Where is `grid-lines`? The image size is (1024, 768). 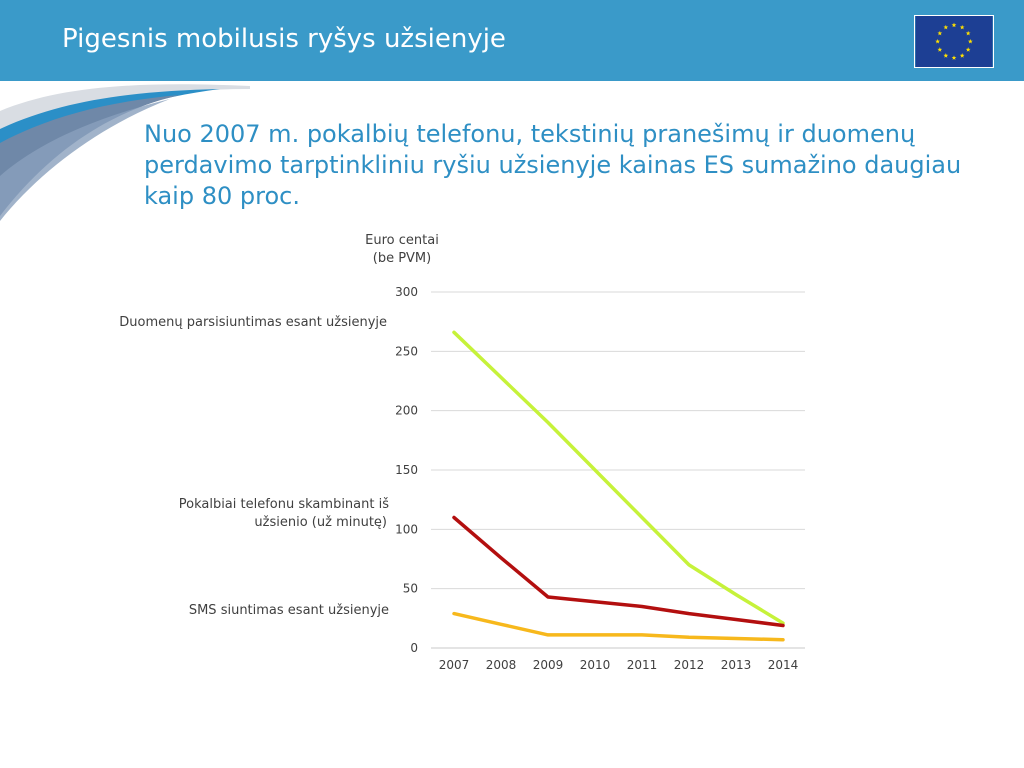 grid-lines is located at coordinates (618, 440).